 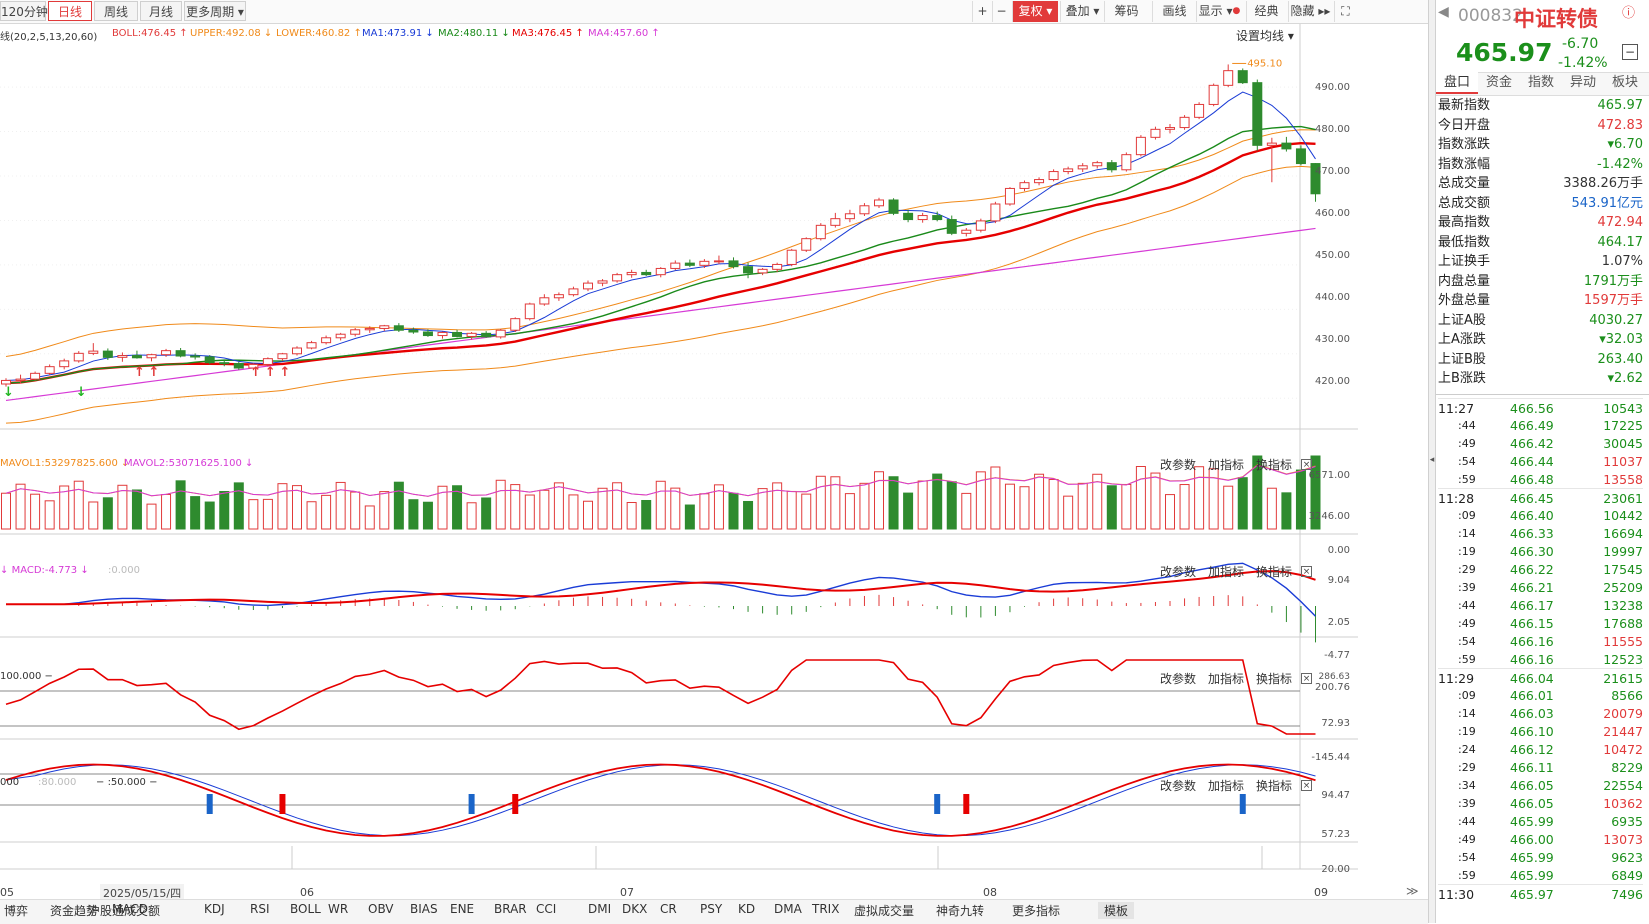 What do you see at coordinates (982, 11) in the screenshot?
I see `zoom-in-button: +` at bounding box center [982, 11].